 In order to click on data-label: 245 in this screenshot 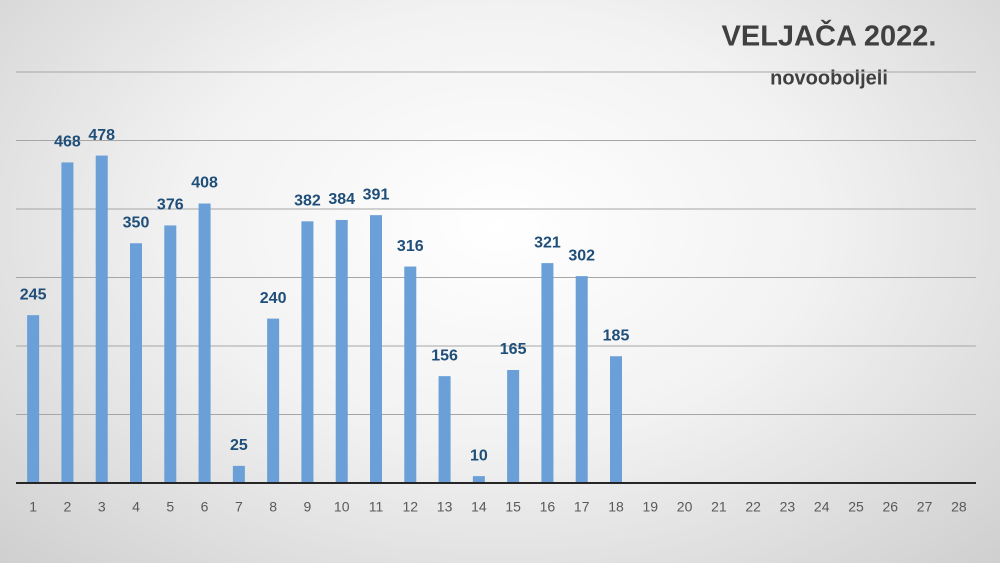, I will do `click(33, 294)`.